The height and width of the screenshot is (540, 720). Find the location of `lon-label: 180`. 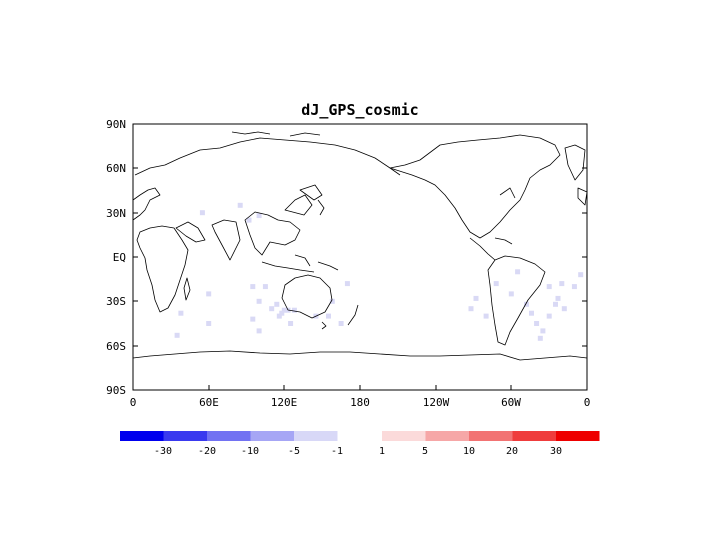

lon-label: 180 is located at coordinates (360, 402).